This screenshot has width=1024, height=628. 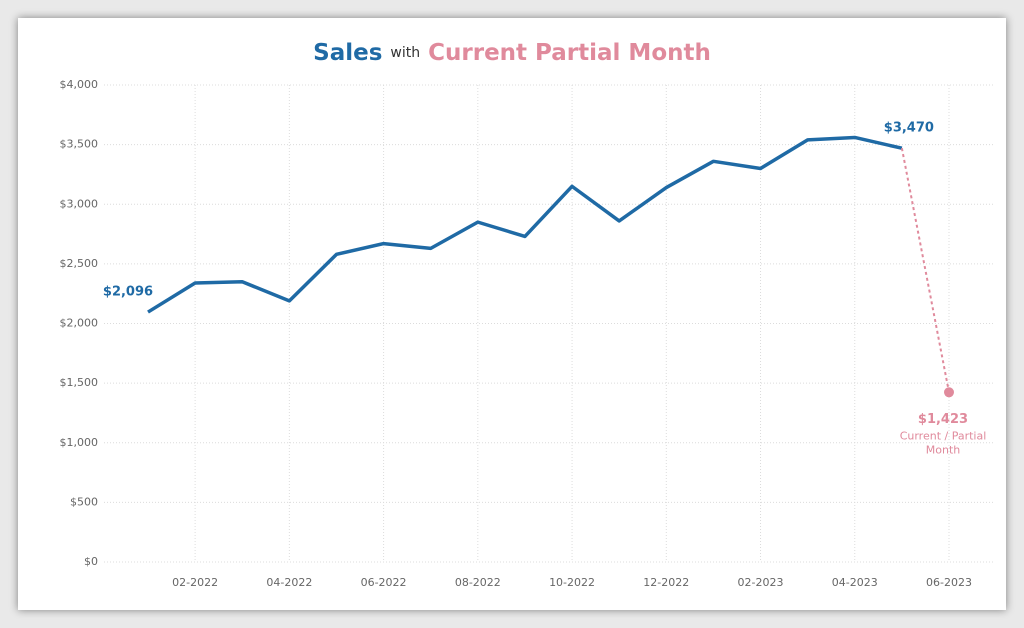 I want to click on title-connector: with, so click(x=405, y=53).